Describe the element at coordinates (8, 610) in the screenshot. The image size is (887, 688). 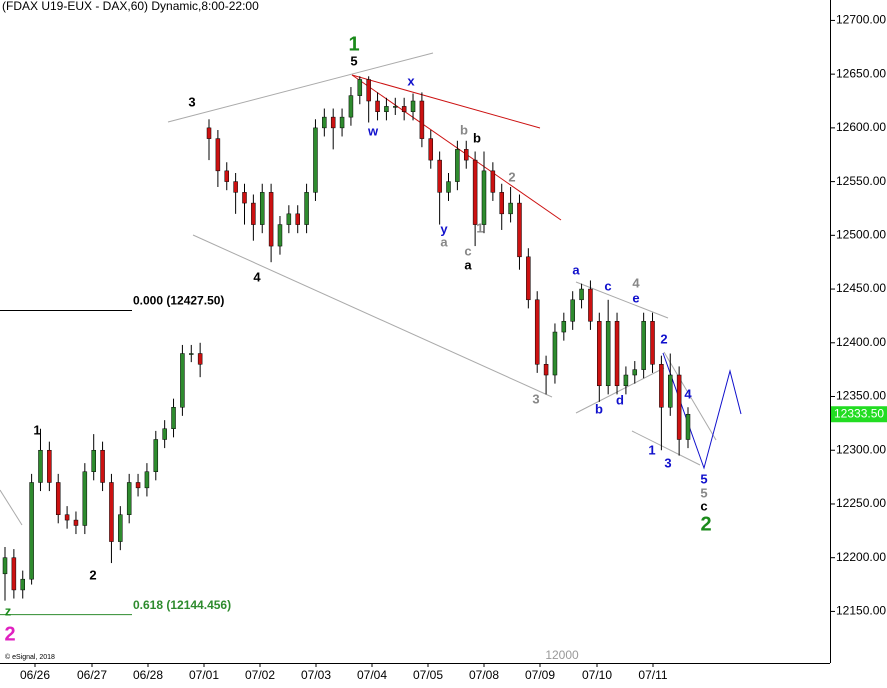
I see `wave-label: z` at that location.